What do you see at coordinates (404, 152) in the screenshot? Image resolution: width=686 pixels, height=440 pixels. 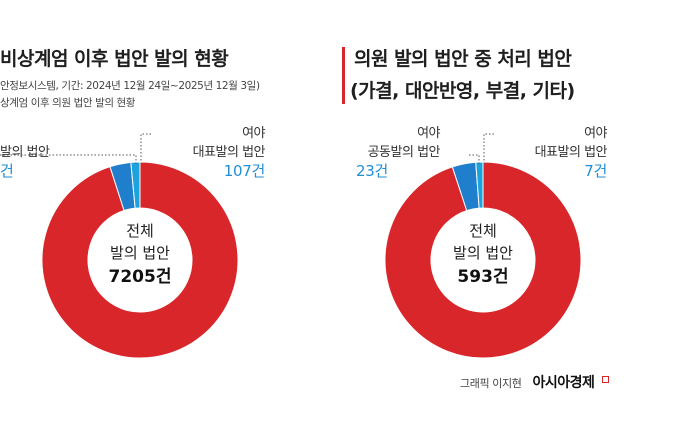 I see `right-co-sponsored-name: 공동발의 법안` at bounding box center [404, 152].